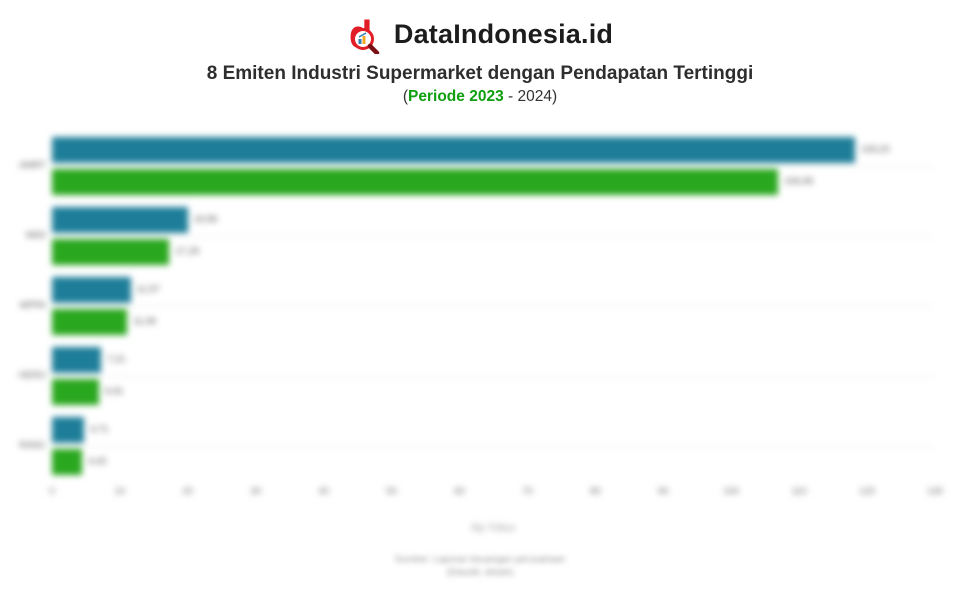  Describe the element at coordinates (205, 219) in the screenshot. I see `value-label: 19,96` at that location.